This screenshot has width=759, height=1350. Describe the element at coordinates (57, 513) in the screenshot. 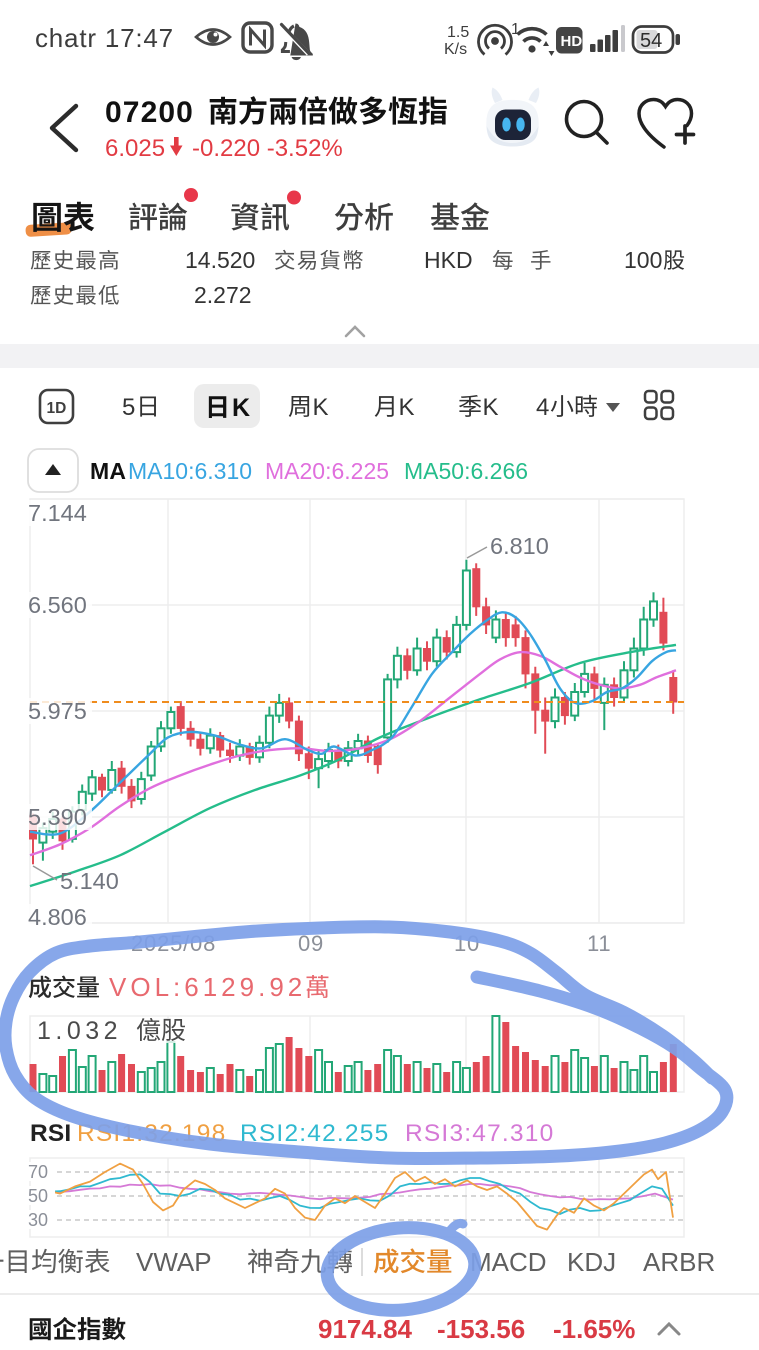

I see `svg-text: 7.144` at that location.